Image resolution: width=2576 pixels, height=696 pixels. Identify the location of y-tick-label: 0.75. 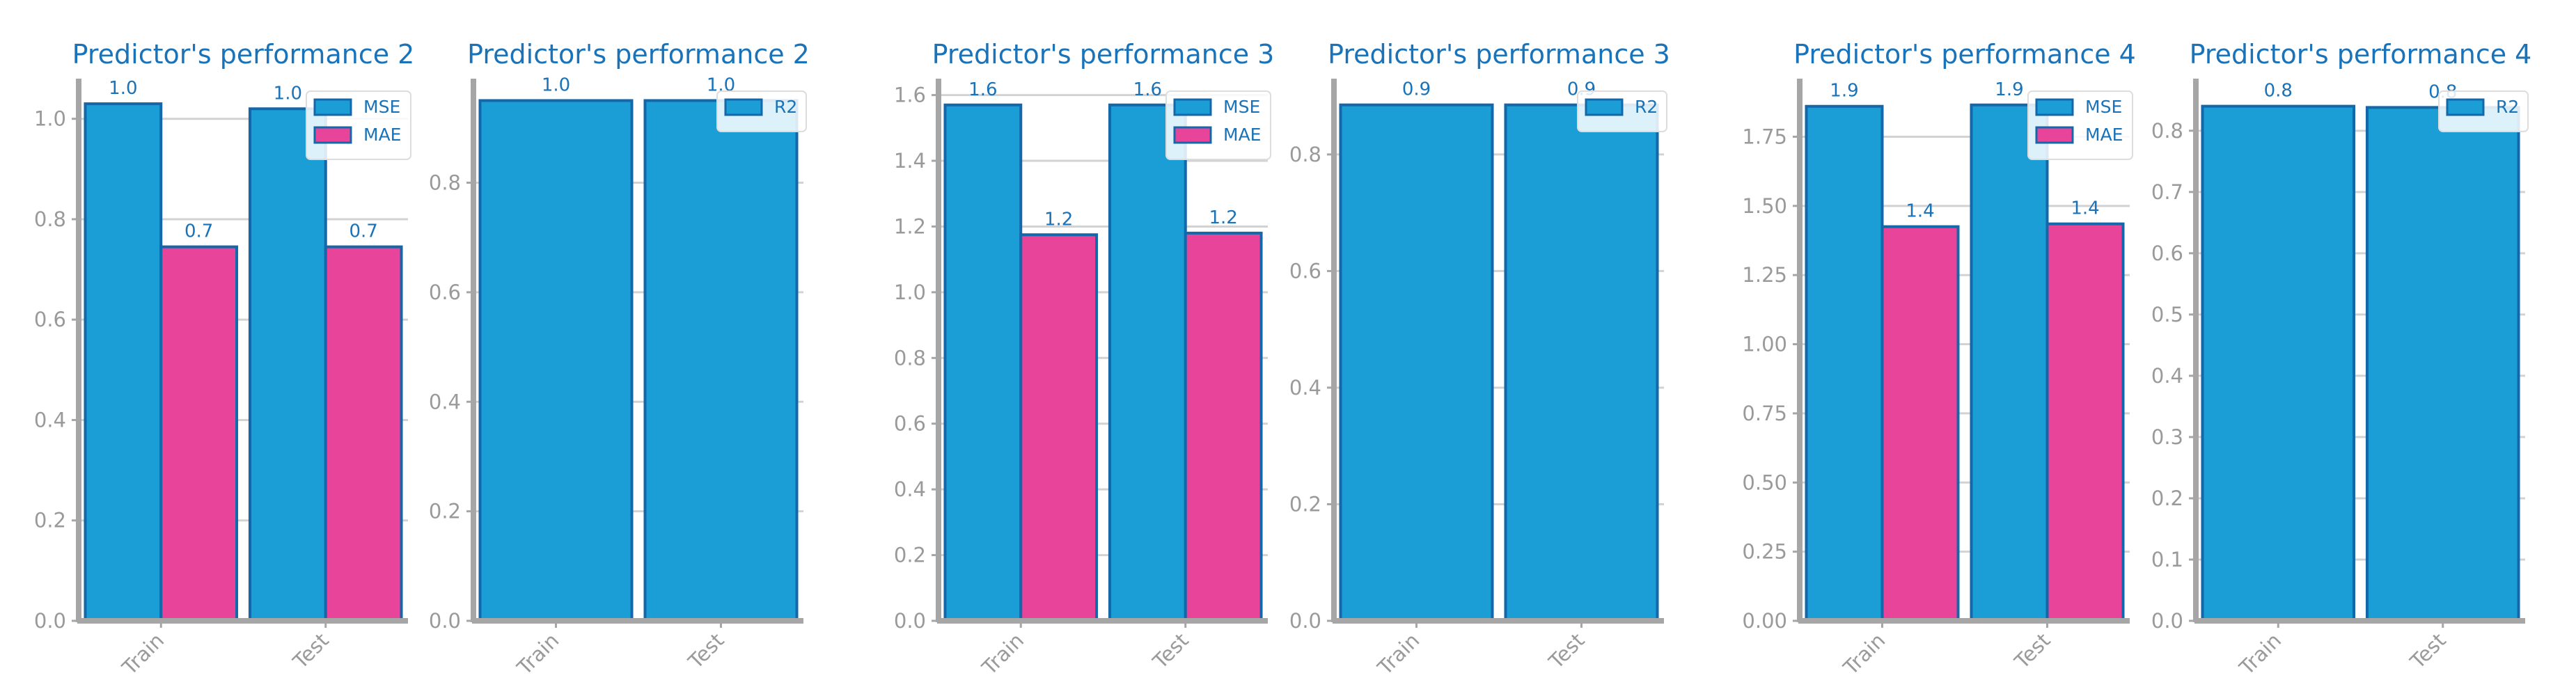
(1764, 413).